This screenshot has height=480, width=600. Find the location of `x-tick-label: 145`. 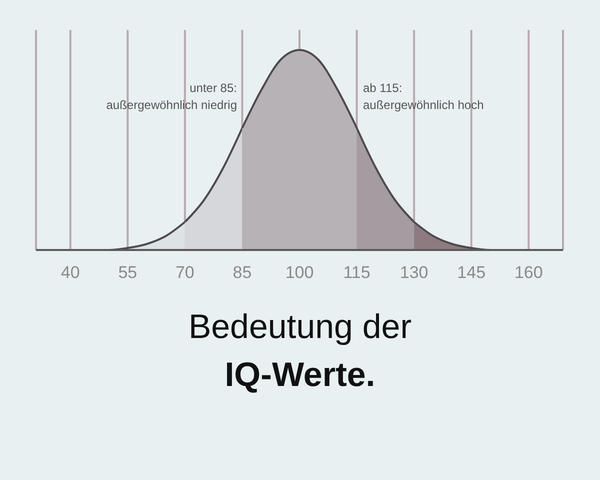

x-tick-label: 145 is located at coordinates (471, 272).